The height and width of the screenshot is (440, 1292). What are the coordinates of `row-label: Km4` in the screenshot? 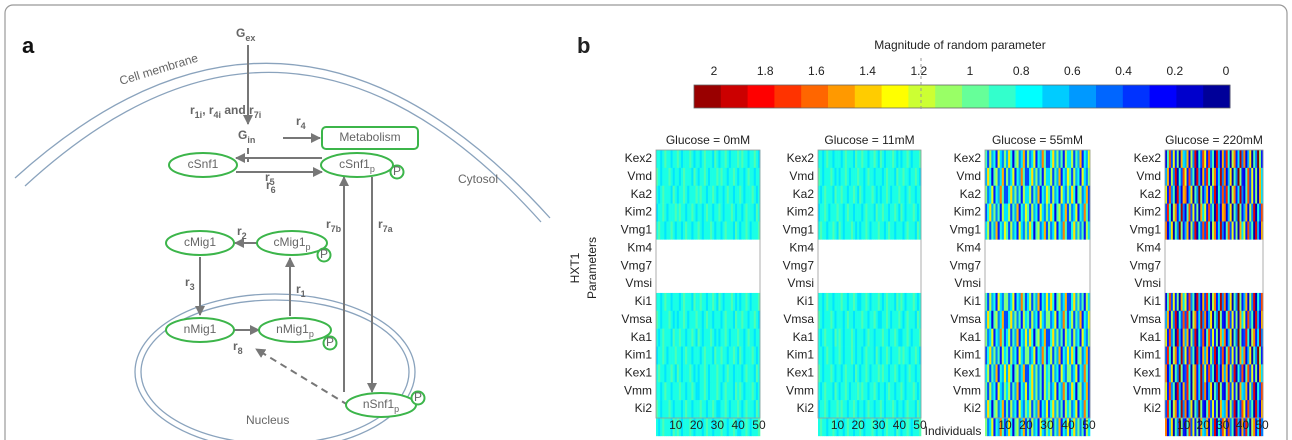 It's located at (639, 247).